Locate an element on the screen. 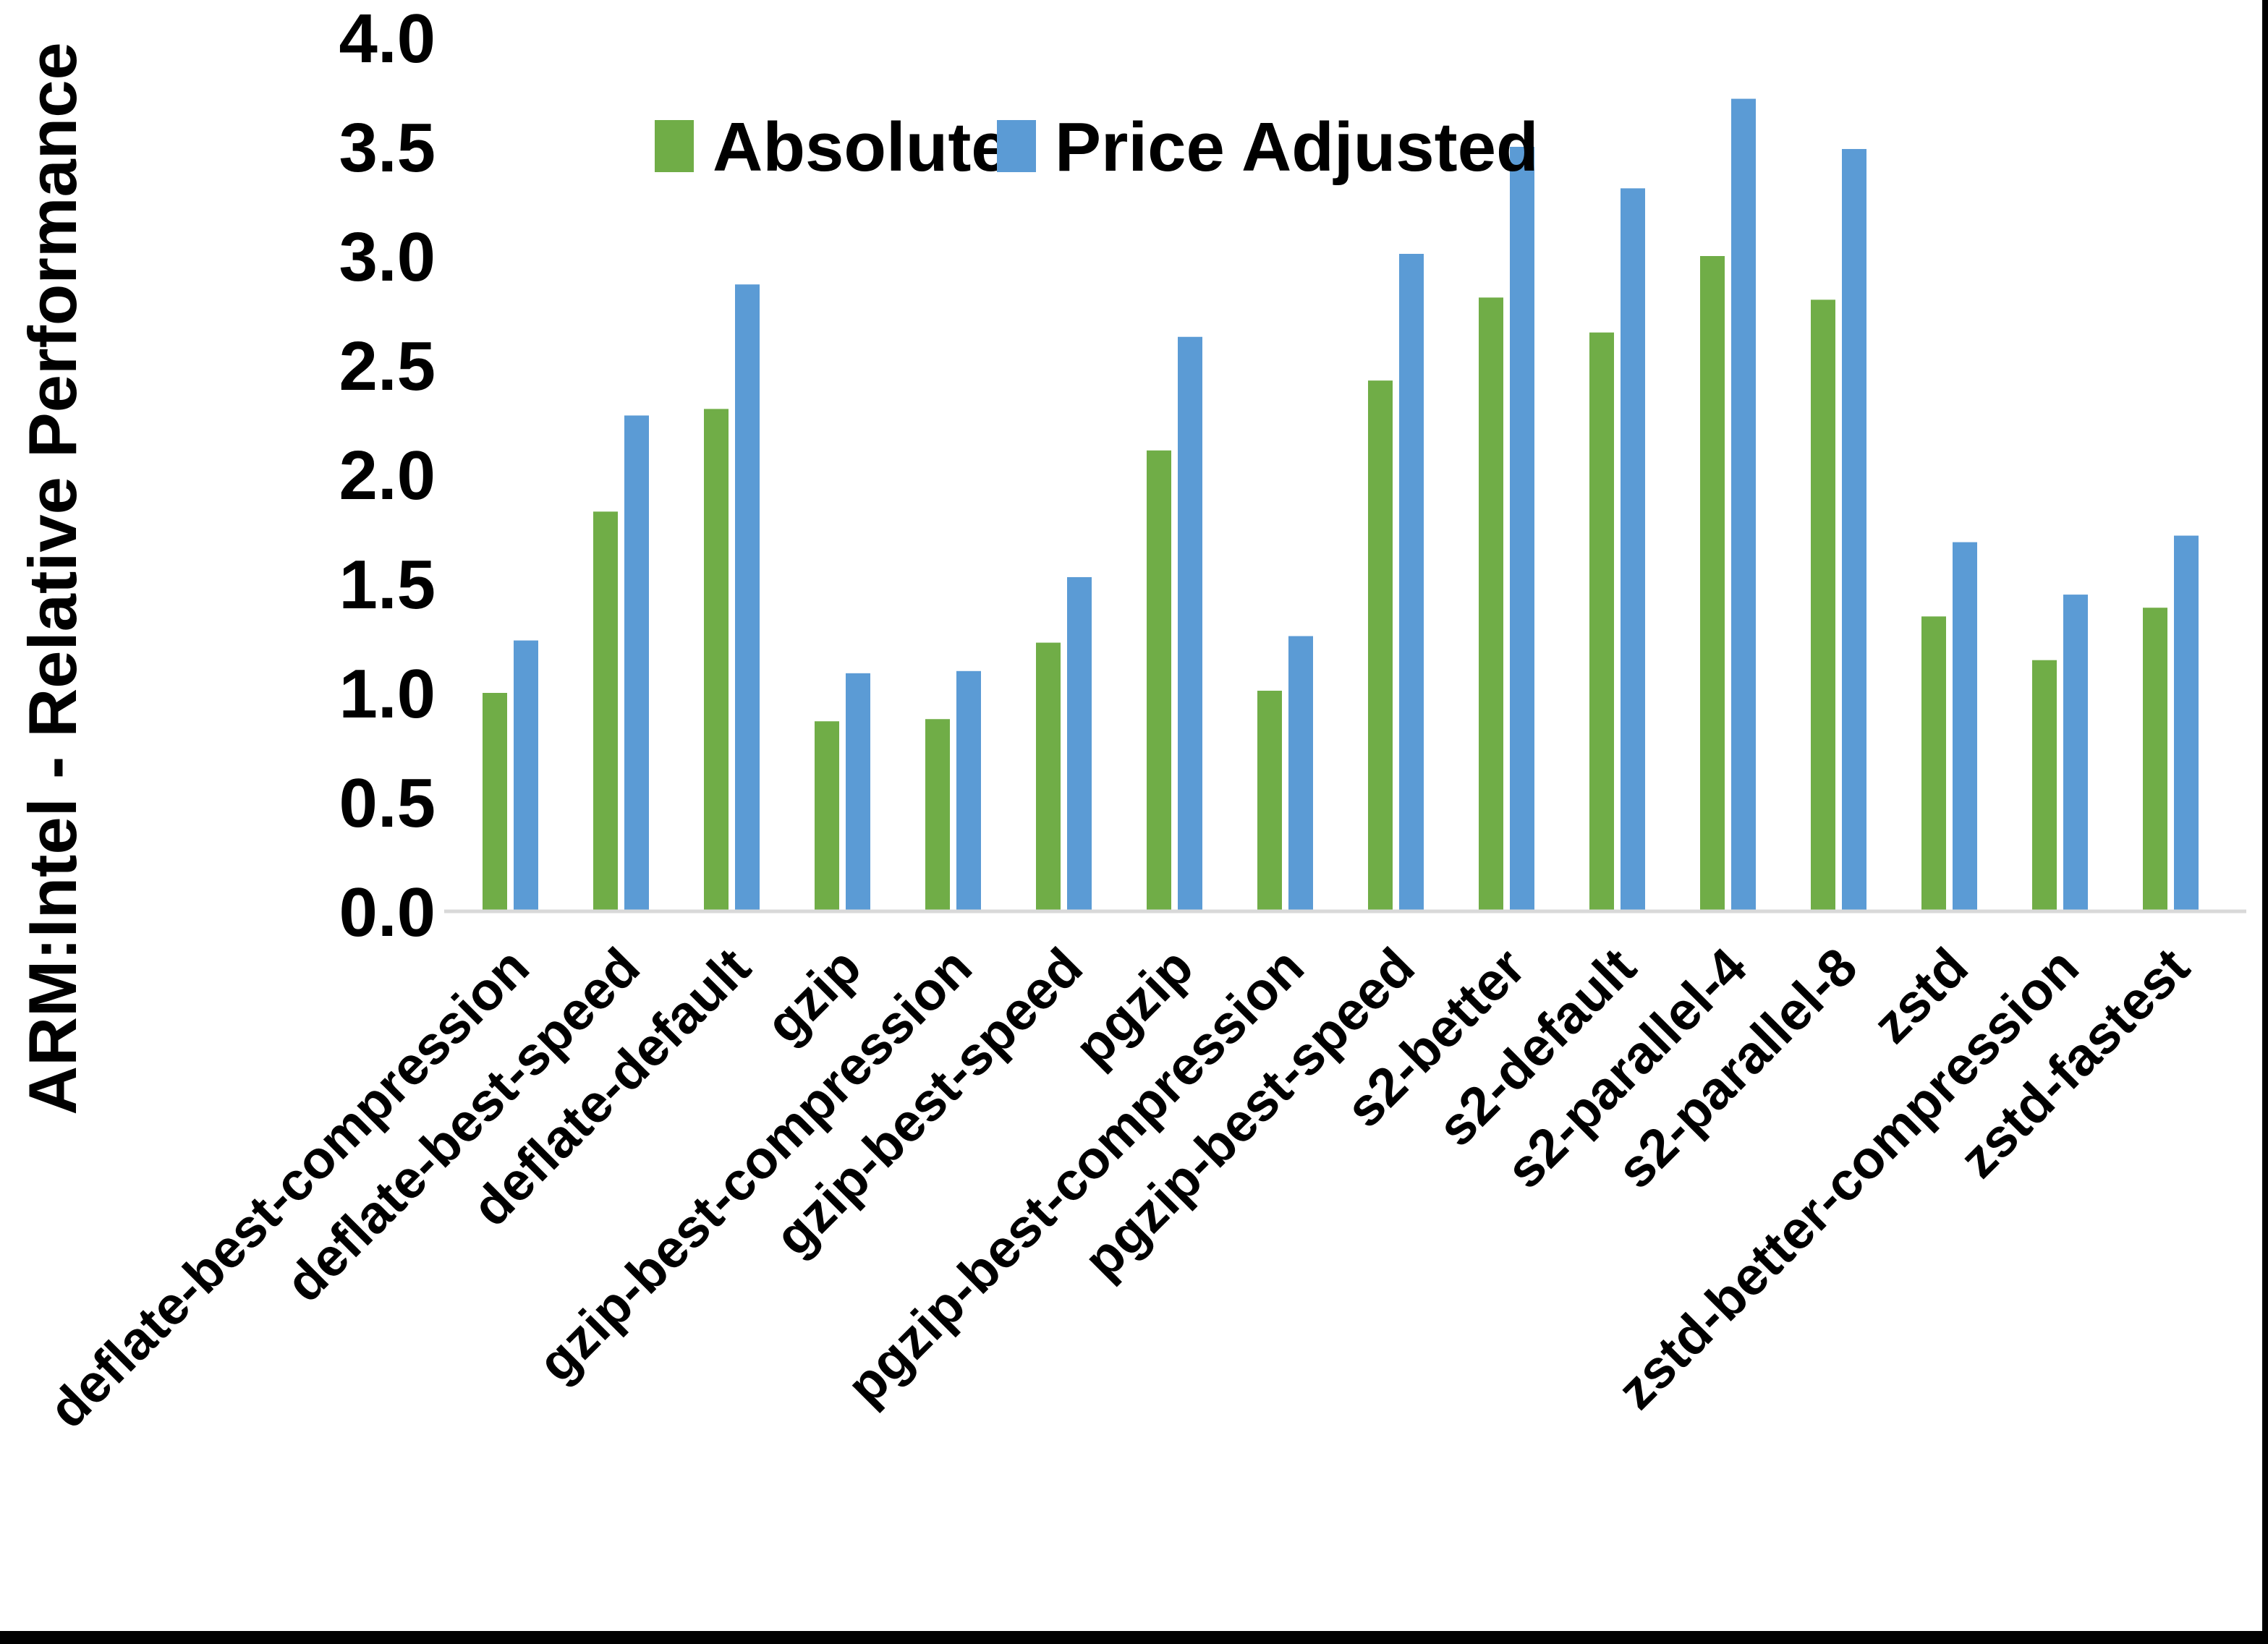 This screenshot has width=2268, height=1644. legend: Absolute Price Adjusted is located at coordinates (1097, 147).